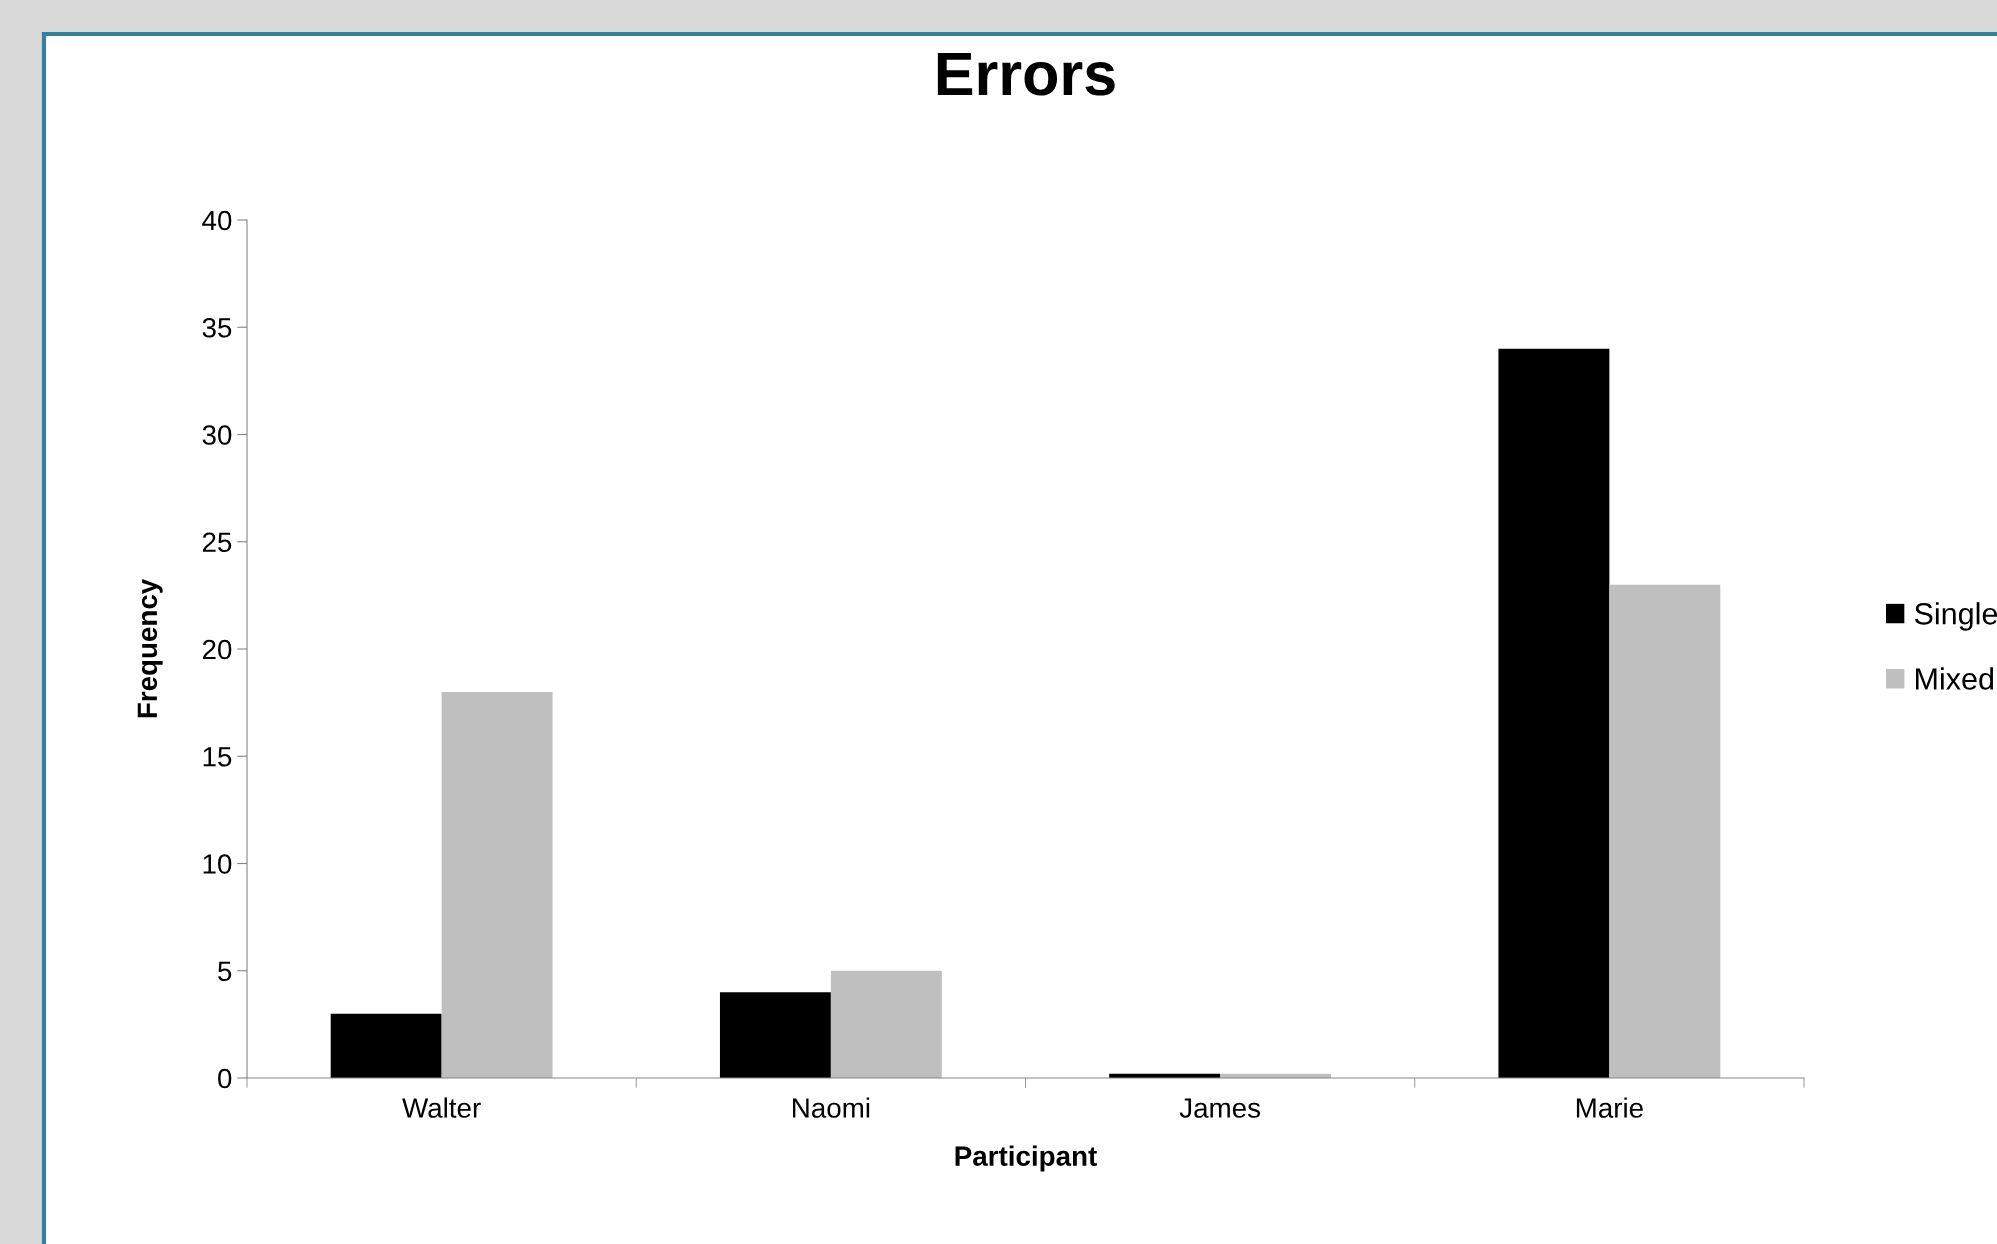  I want to click on y-tick-label: 0, so click(225, 1078).